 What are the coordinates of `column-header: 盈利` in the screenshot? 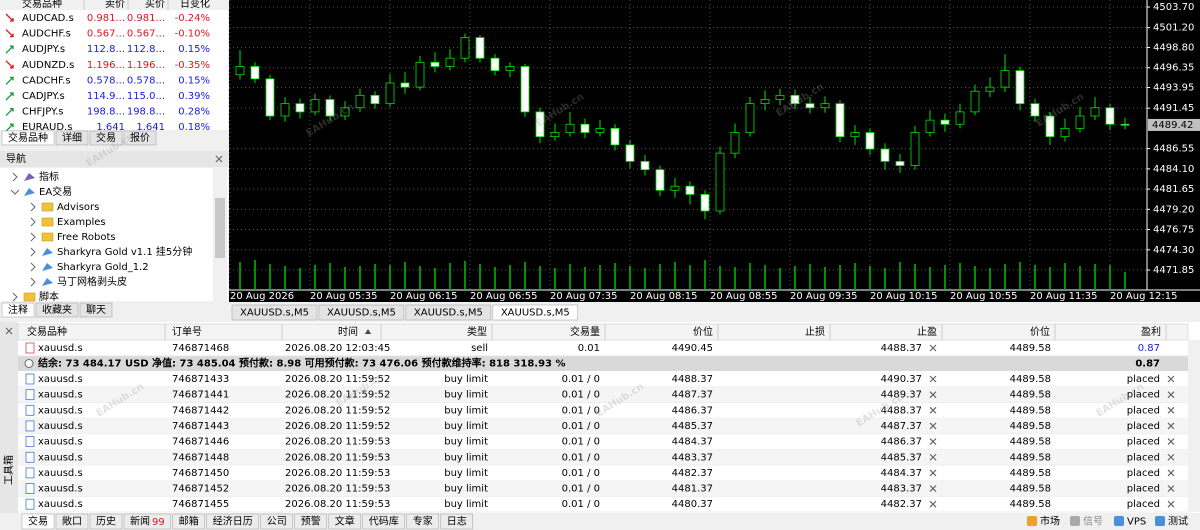 It's located at (1151, 332).